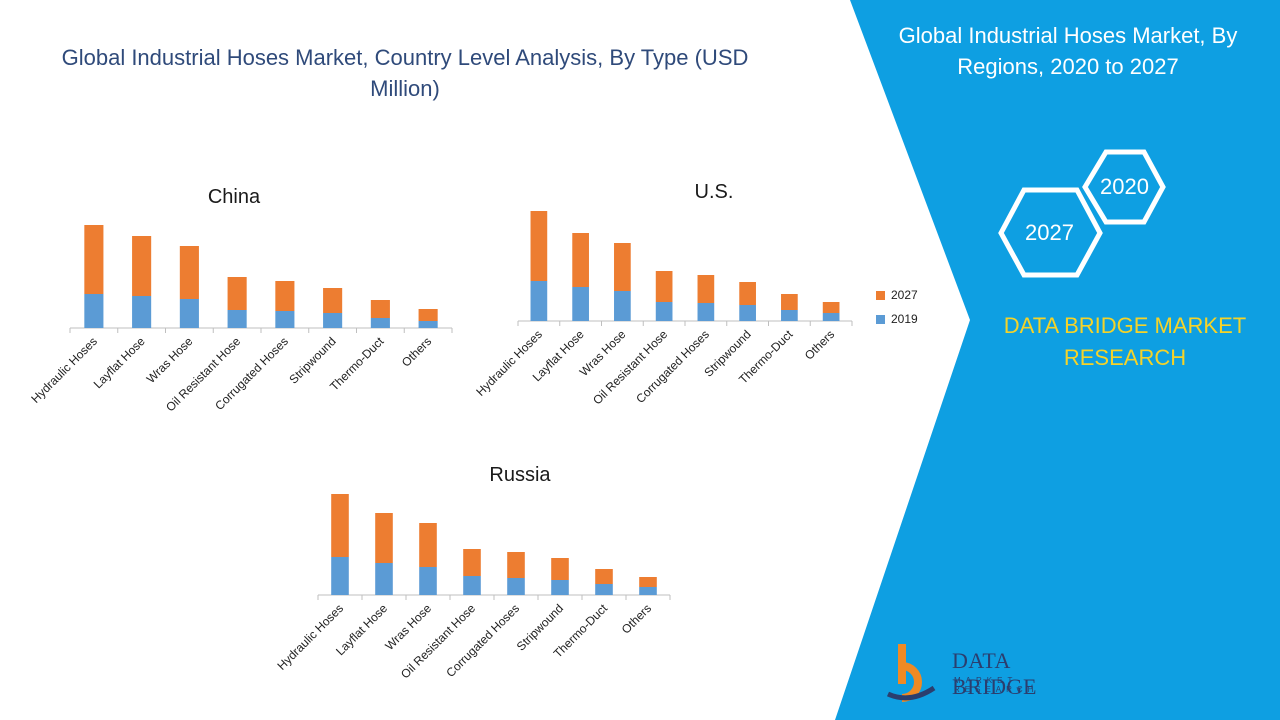  I want to click on tick-label-russia: Others, so click(636, 618).